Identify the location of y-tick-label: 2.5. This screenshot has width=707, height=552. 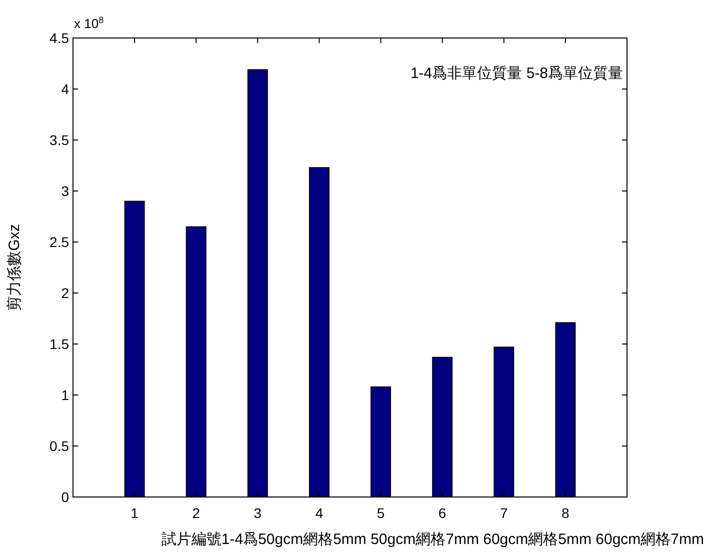
(60, 242).